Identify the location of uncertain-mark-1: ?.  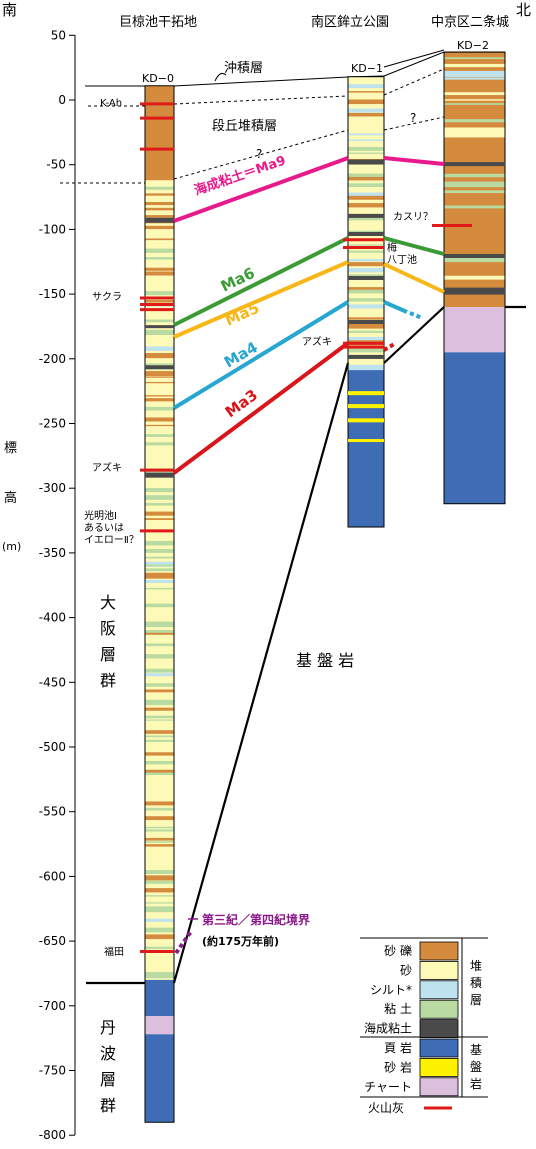
(259, 154).